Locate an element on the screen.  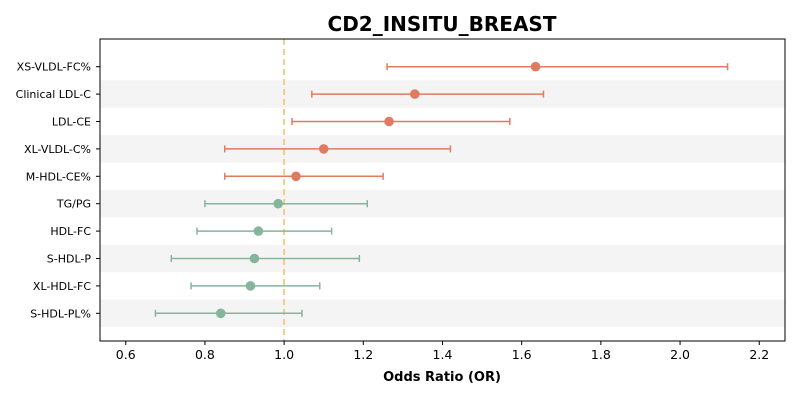
y-tick-label: XL-HDL-FC is located at coordinates (62, 286).